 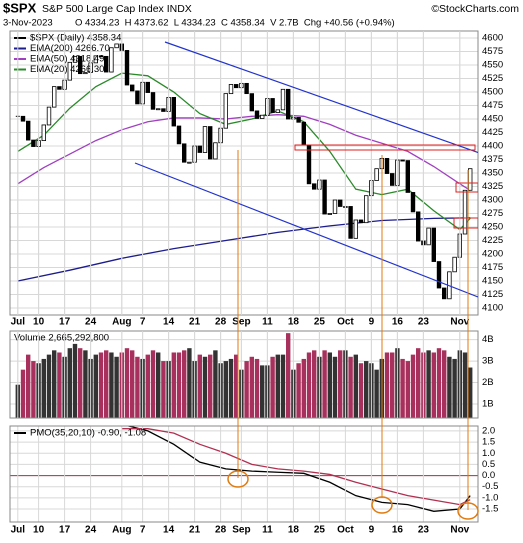 What do you see at coordinates (67, 59) in the screenshot?
I see `legend-label: EMA(50) 4318.49` at bounding box center [67, 59].